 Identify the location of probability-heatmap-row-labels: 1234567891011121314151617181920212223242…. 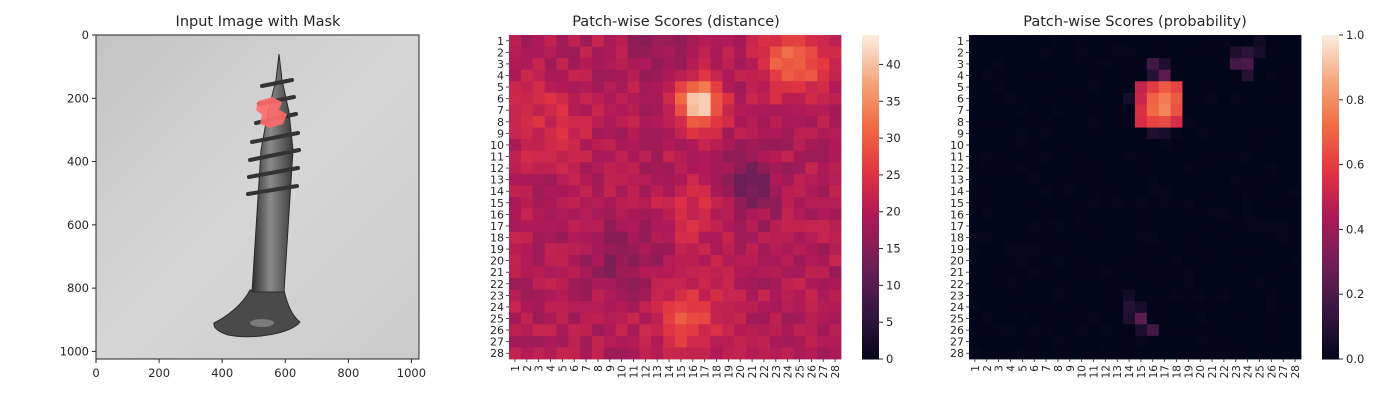
(959, 197).